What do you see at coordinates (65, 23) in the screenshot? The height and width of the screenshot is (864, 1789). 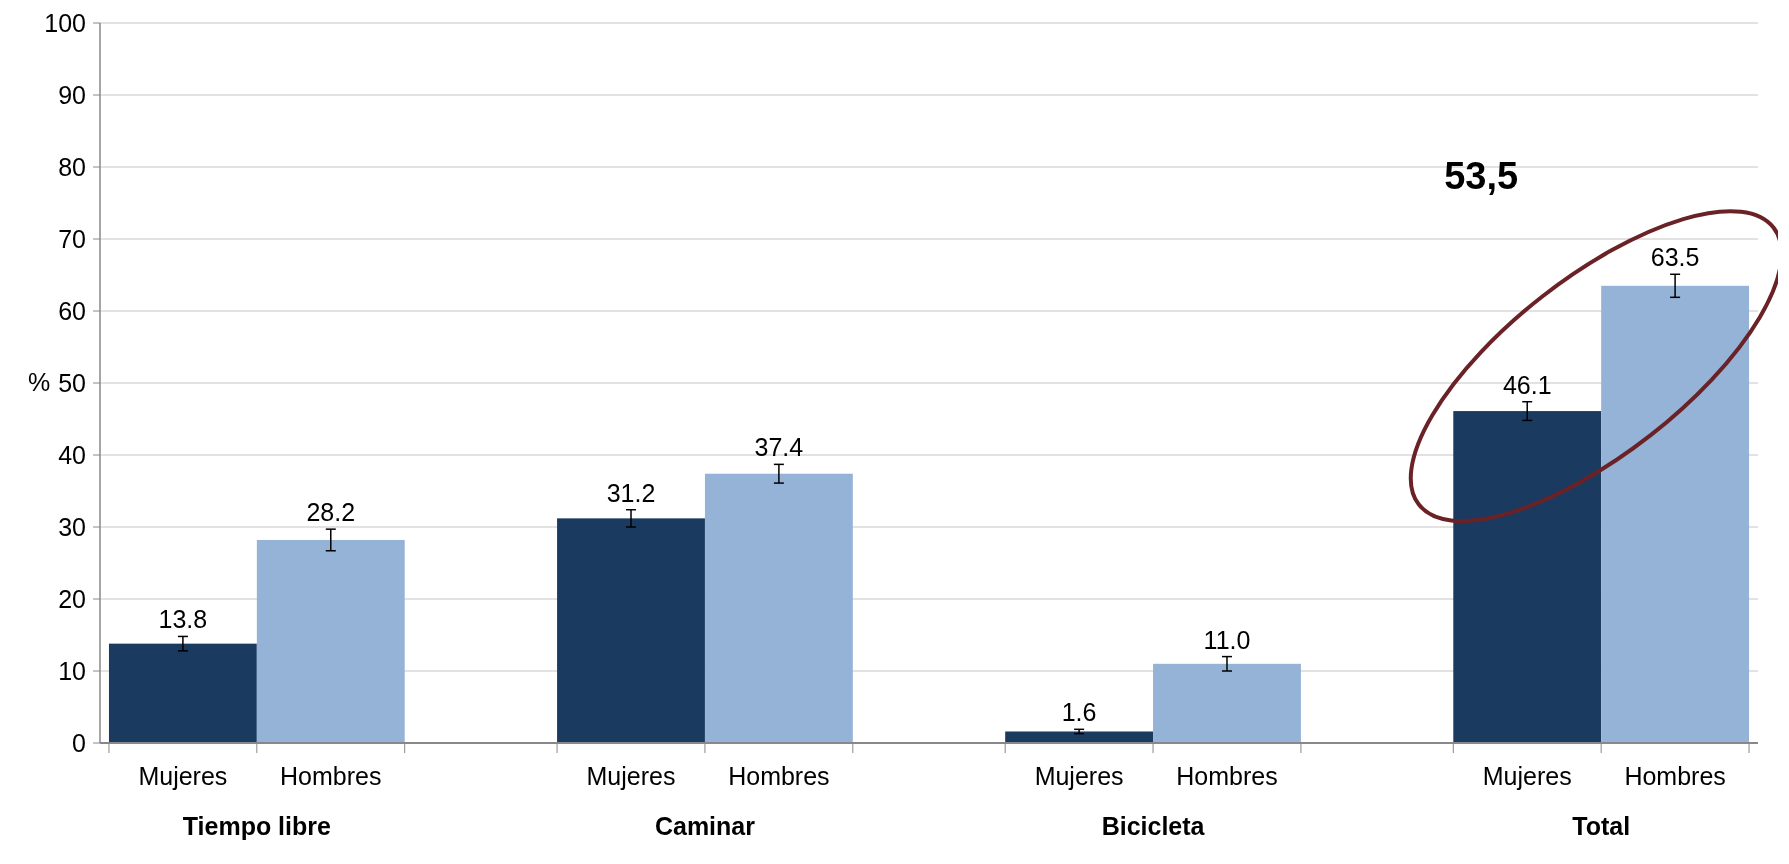 I see `y-tick-label: 100` at bounding box center [65, 23].